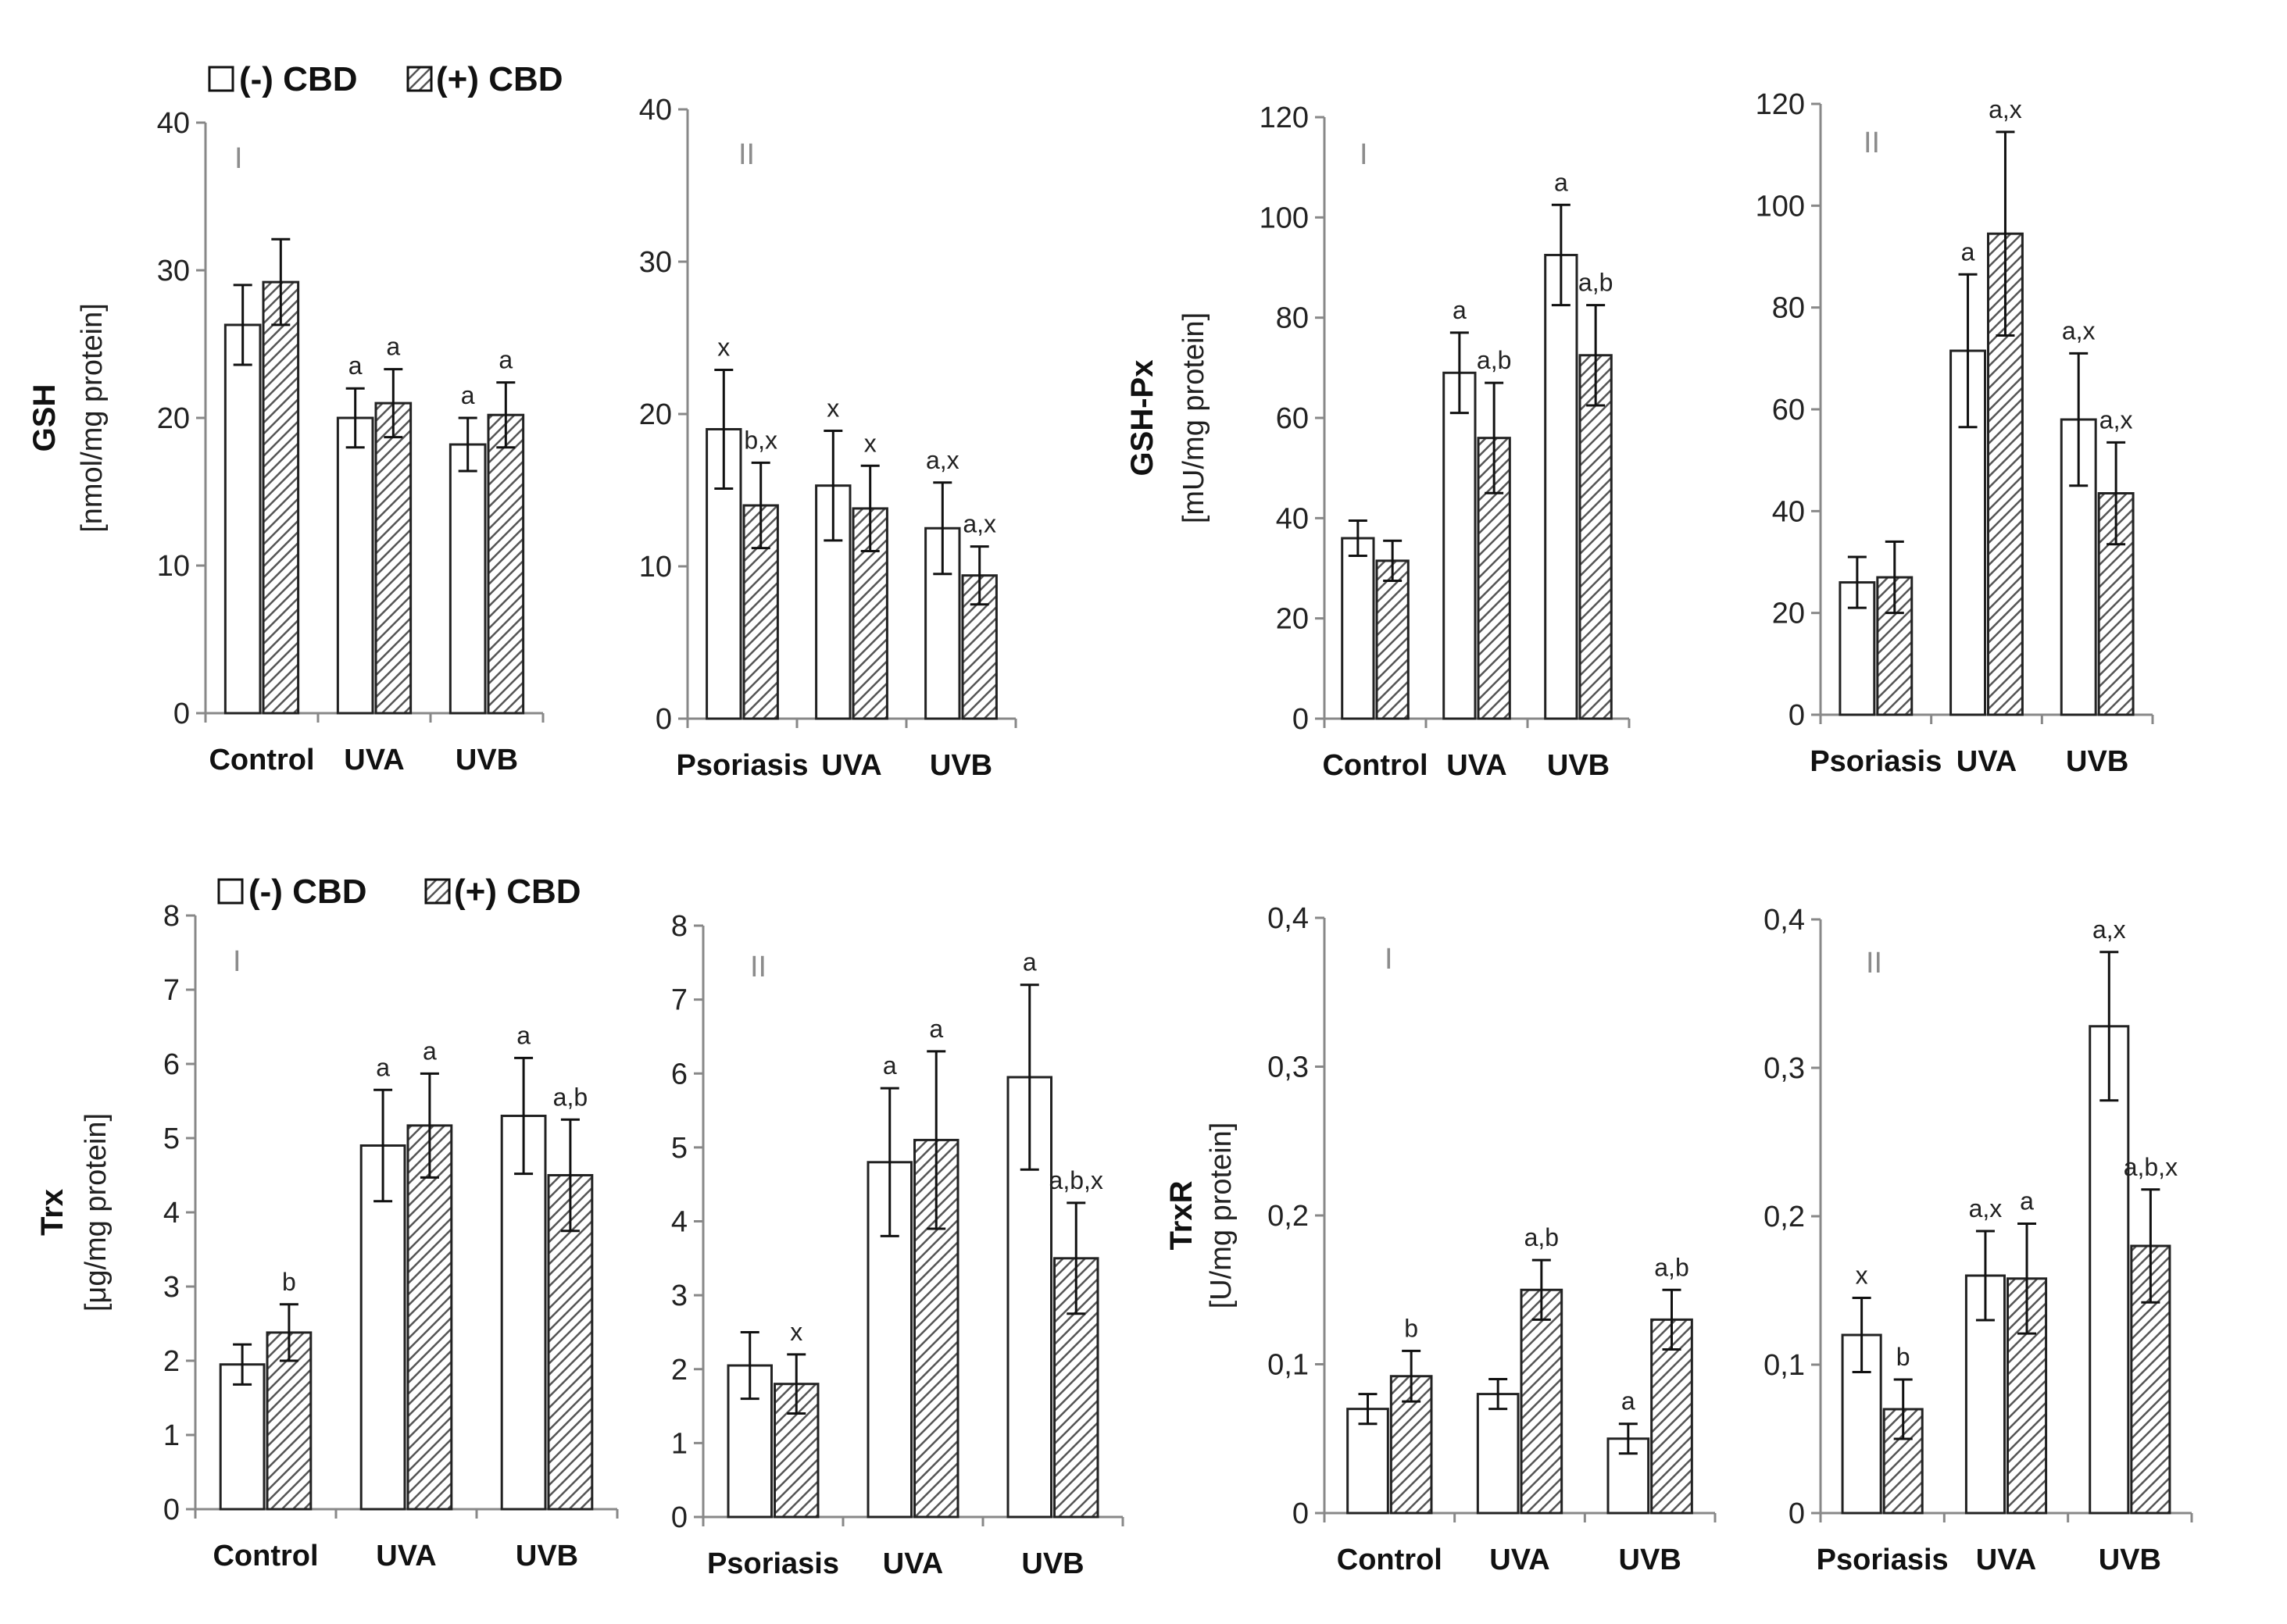  Describe the element at coordinates (385, 79) in the screenshot. I see `legend-top: (-) CBD (+) CBD` at that location.